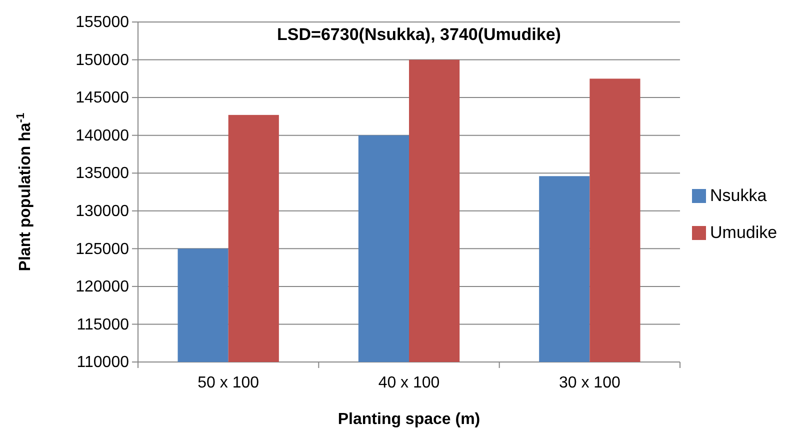  I want to click on x-tick-label: 30 x 100, so click(589, 383).